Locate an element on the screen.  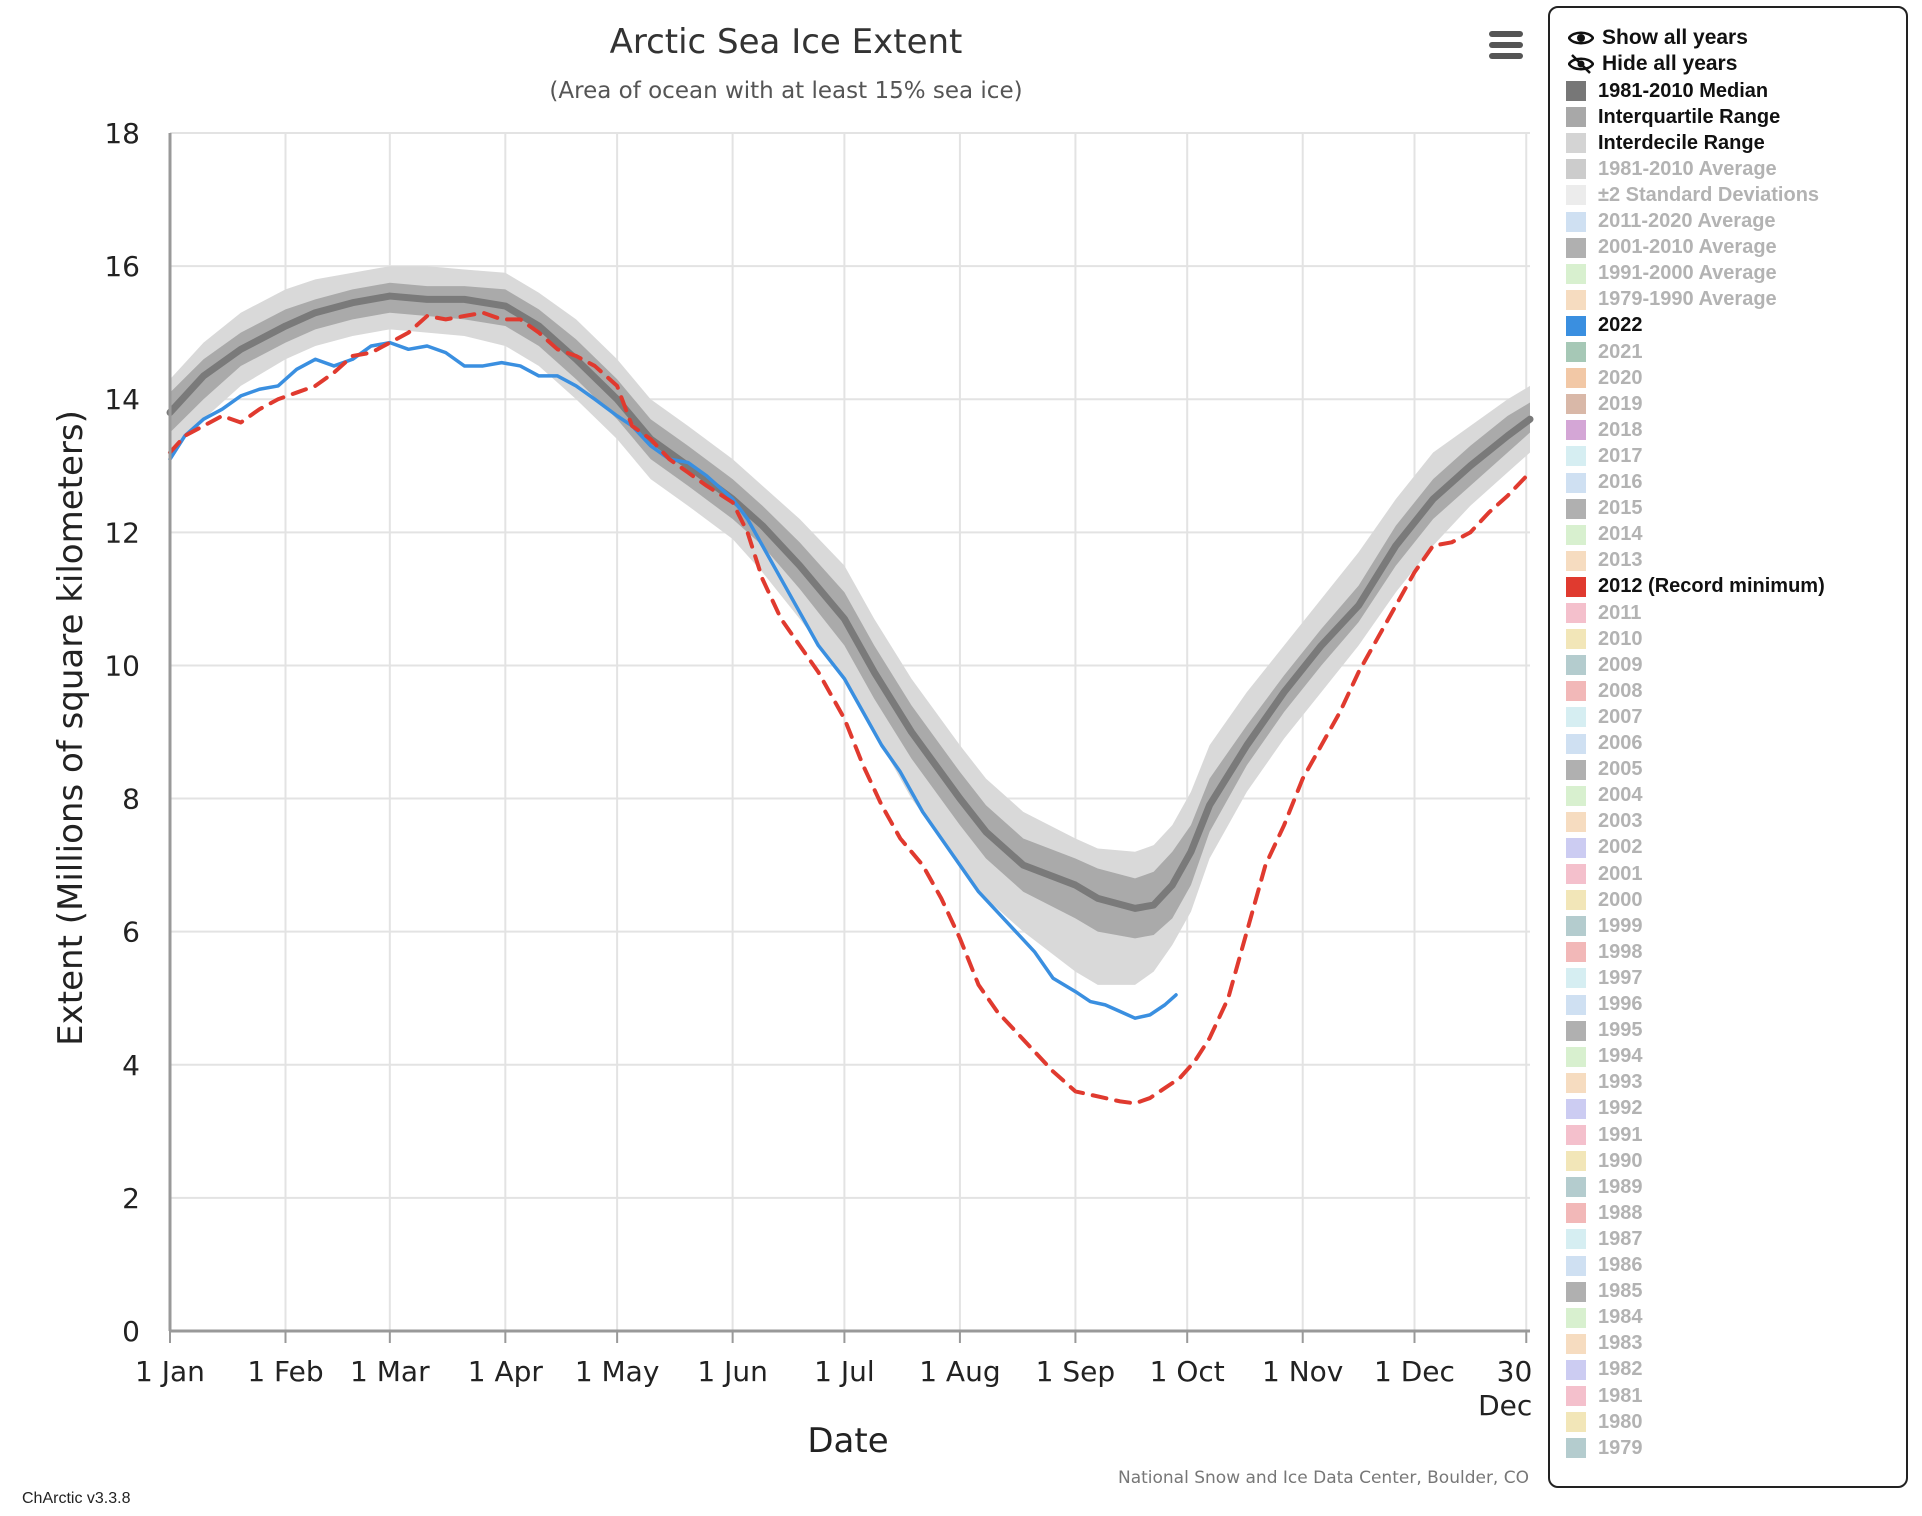
legend-label: 2003 is located at coordinates (1620, 821).